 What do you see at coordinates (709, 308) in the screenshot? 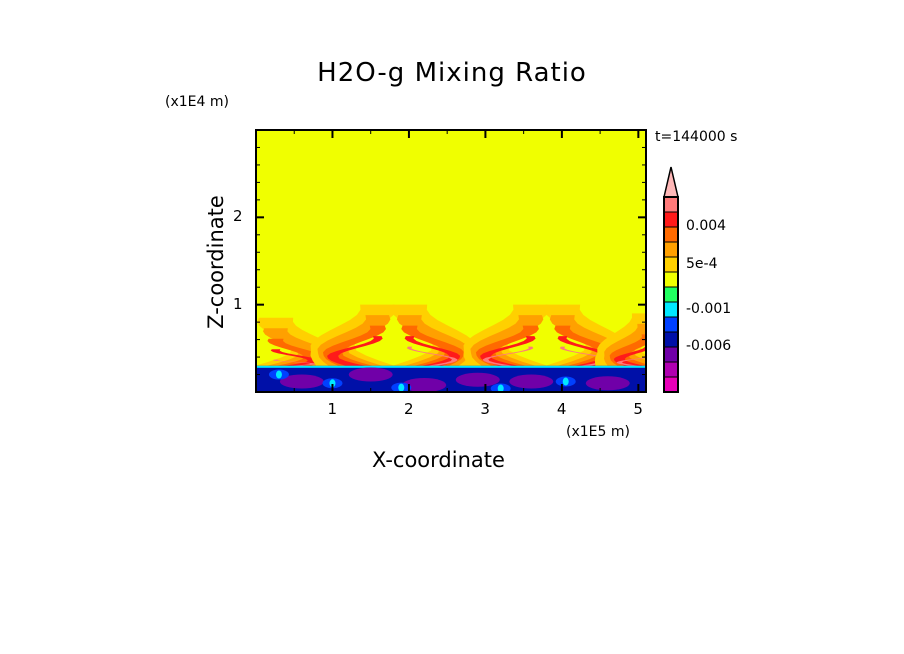
I see `colorbar-label: -0.001` at bounding box center [709, 308].